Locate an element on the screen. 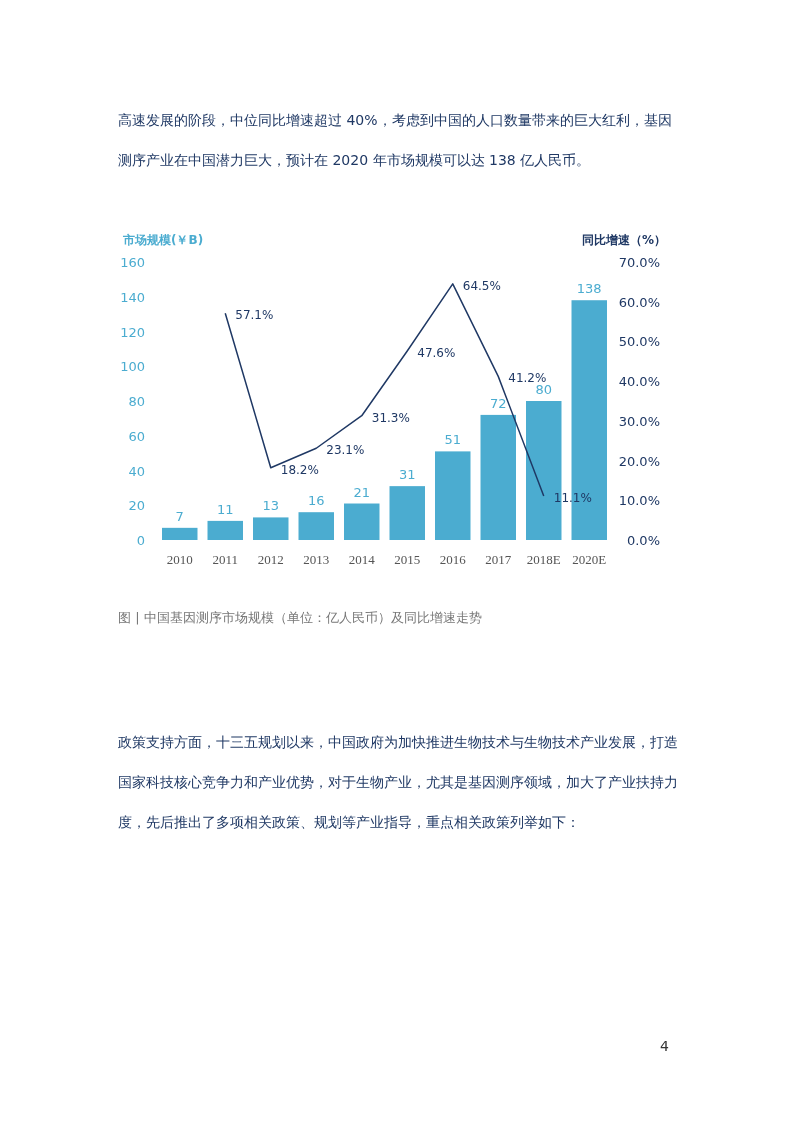 Image resolution: width=793 pixels, height=1123 pixels. data-label: 11 is located at coordinates (225, 509).